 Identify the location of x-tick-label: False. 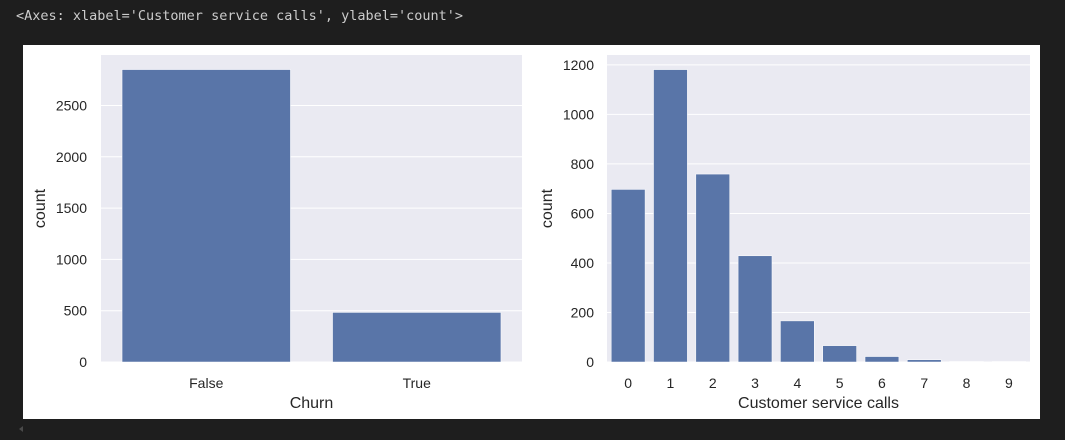
(206, 383).